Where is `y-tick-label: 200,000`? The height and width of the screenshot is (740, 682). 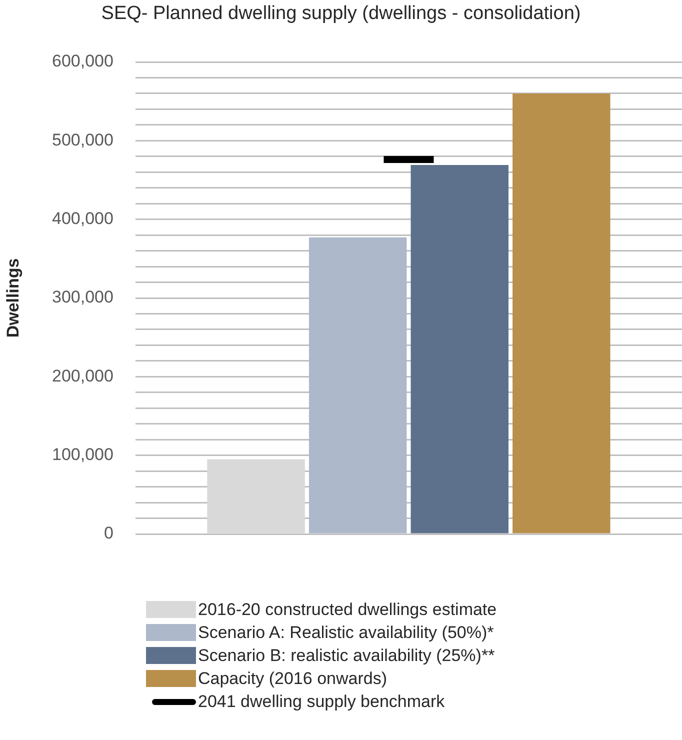
y-tick-label: 200,000 is located at coordinates (83, 376).